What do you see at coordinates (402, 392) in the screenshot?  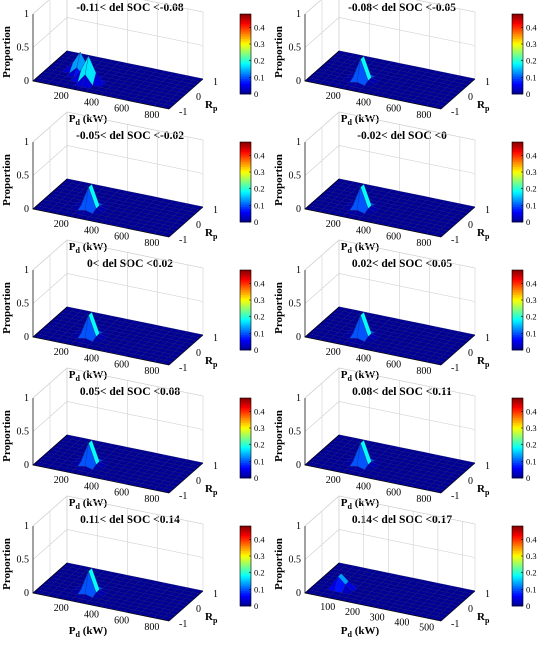 I see `subplot-title: 0.08< del SOC <0.11` at bounding box center [402, 392].